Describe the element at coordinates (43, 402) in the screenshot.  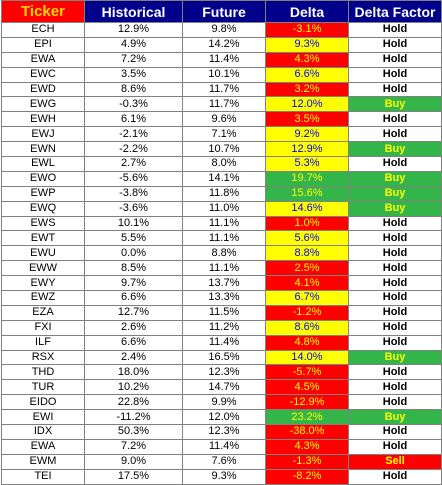
I see `ticker-cell: EIDO` at that location.